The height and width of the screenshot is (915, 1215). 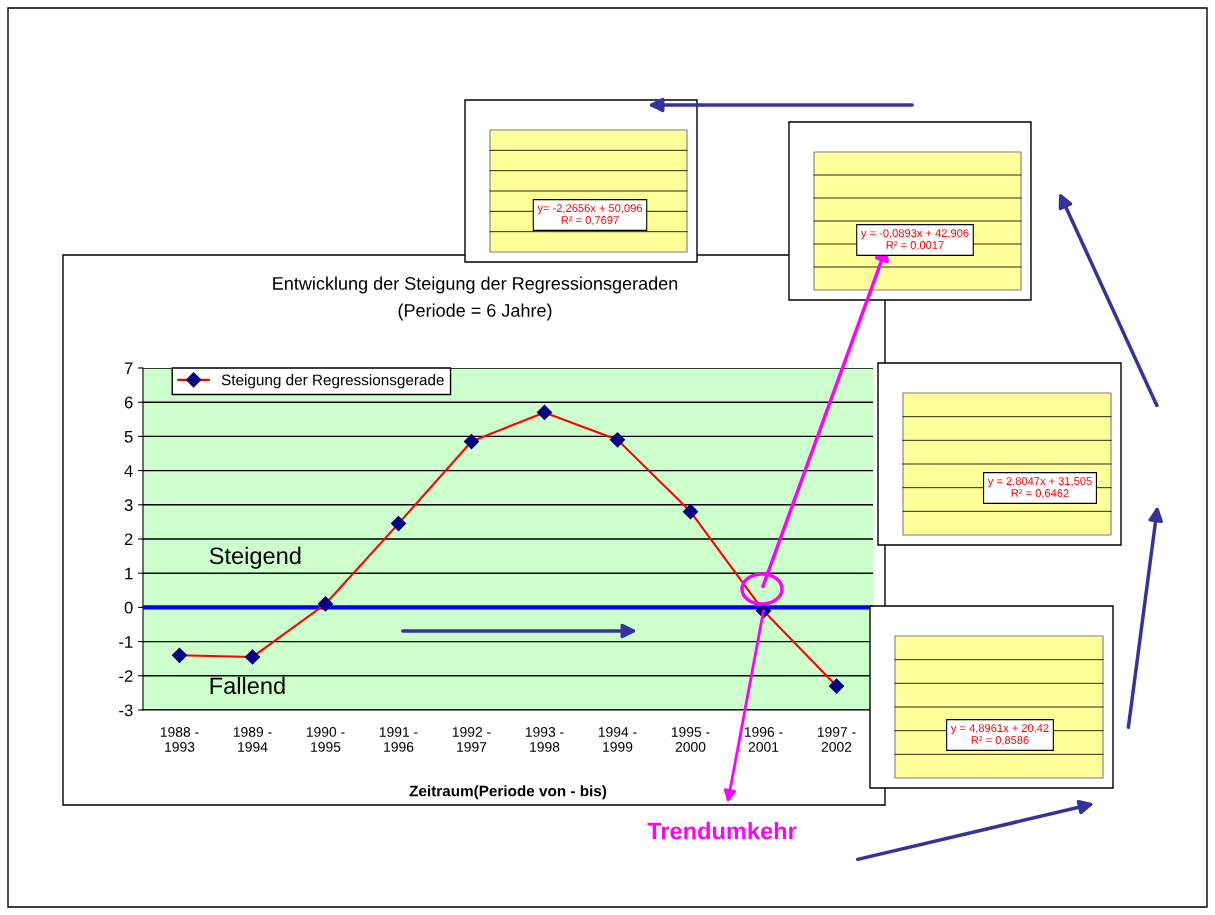 I want to click on y-tick-label: 6, so click(x=128, y=402).